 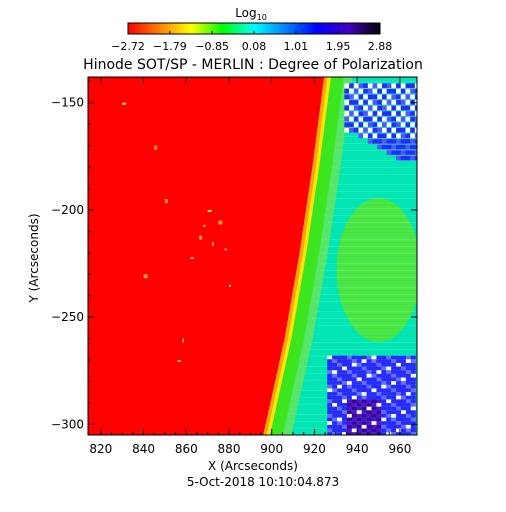 What do you see at coordinates (67, 103) in the screenshot?
I see `y-tick-label: −150` at bounding box center [67, 103].